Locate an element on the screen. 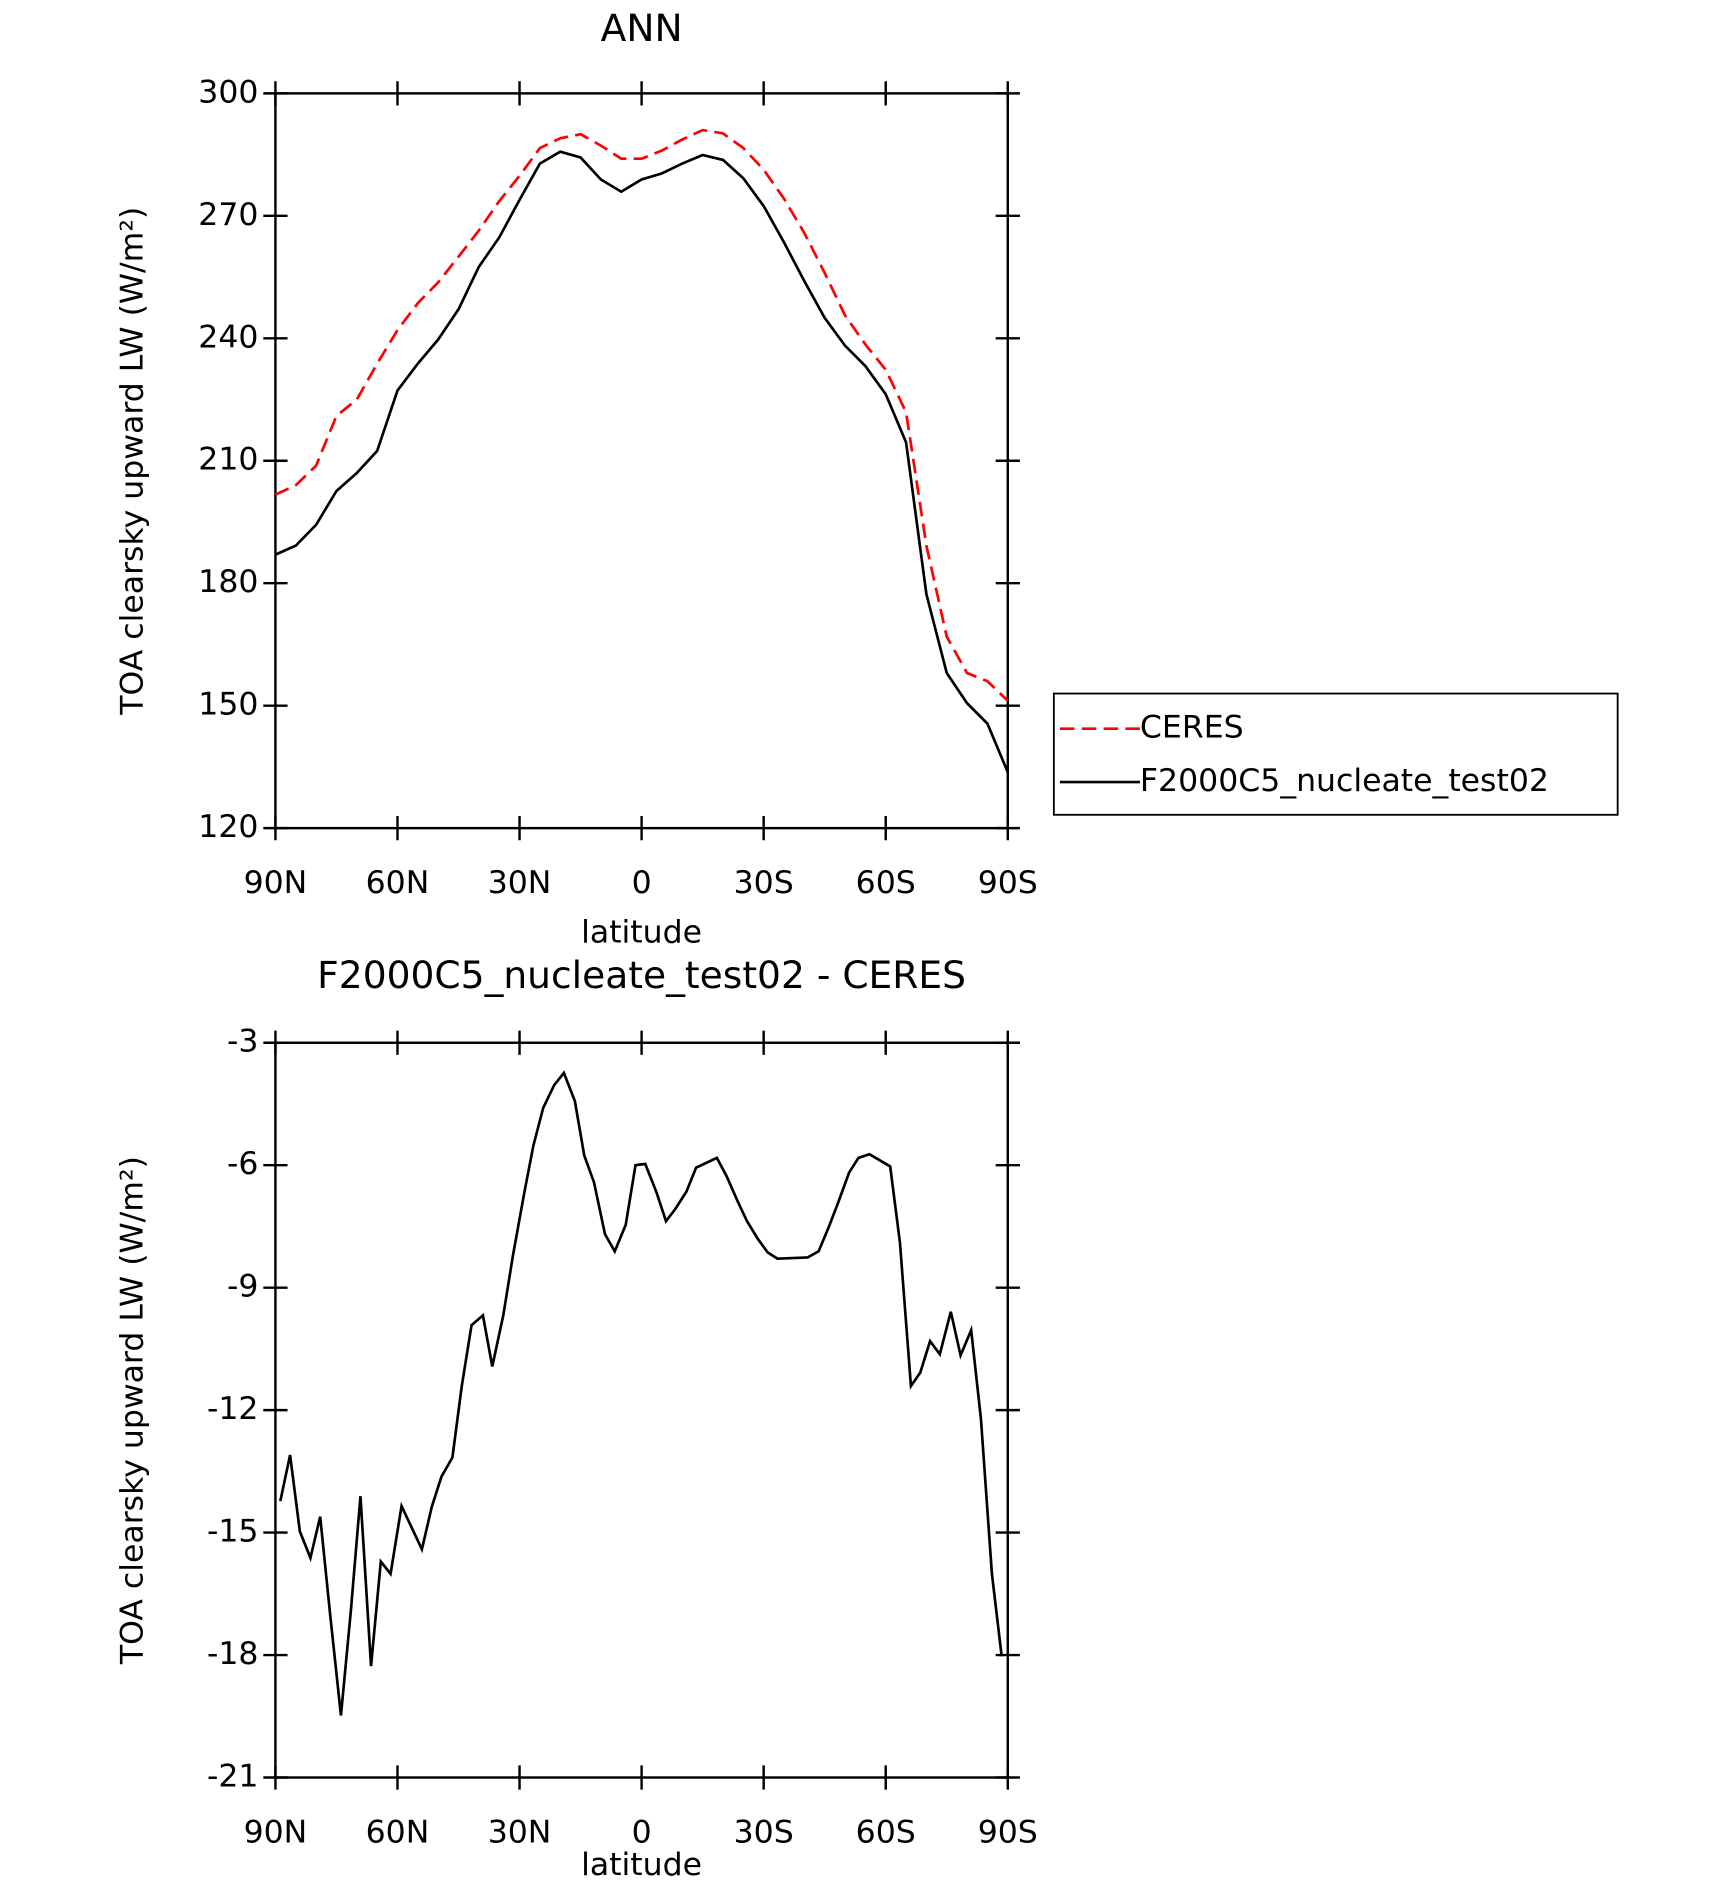 Image resolution: width=1710 pixels, height=1883 pixels. y-tick-label: 240 is located at coordinates (228, 337).